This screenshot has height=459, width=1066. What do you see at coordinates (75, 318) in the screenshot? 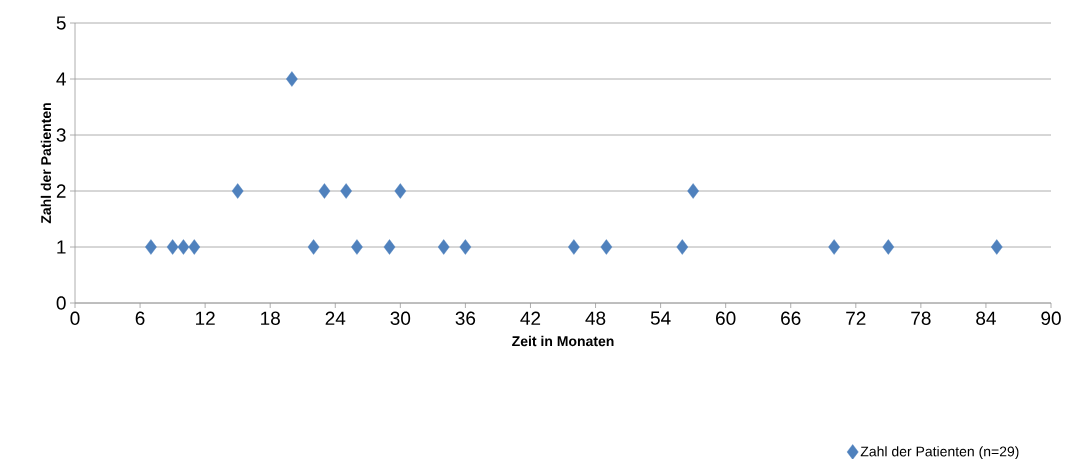
I see `x-tick-label: 0` at bounding box center [75, 318].